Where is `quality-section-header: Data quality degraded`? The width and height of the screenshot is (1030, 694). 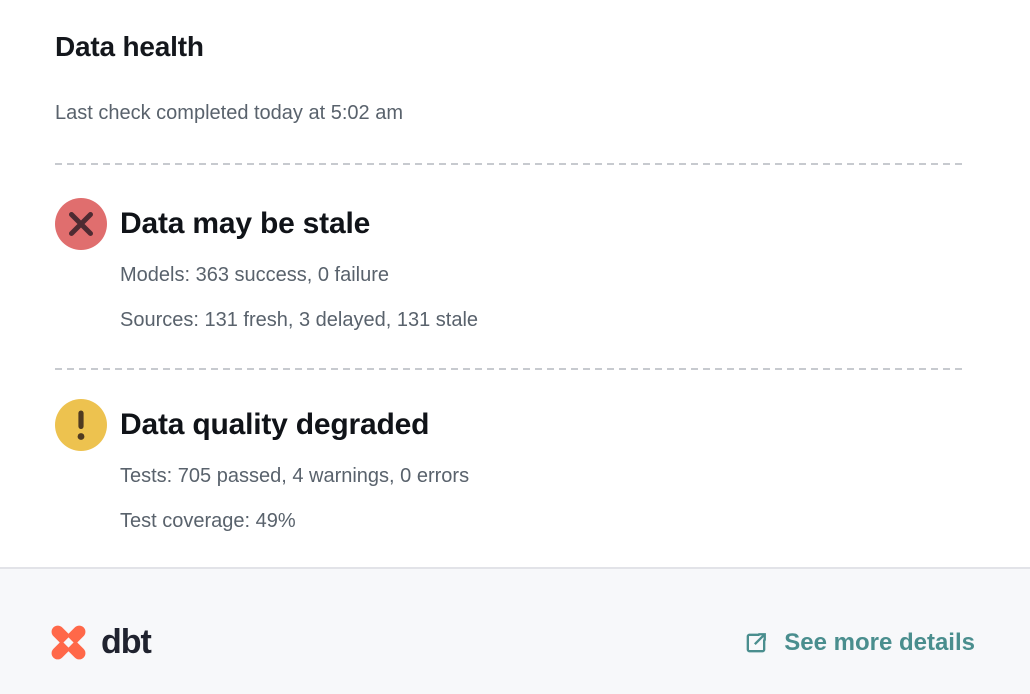 quality-section-header: Data quality degraded is located at coordinates (510, 425).